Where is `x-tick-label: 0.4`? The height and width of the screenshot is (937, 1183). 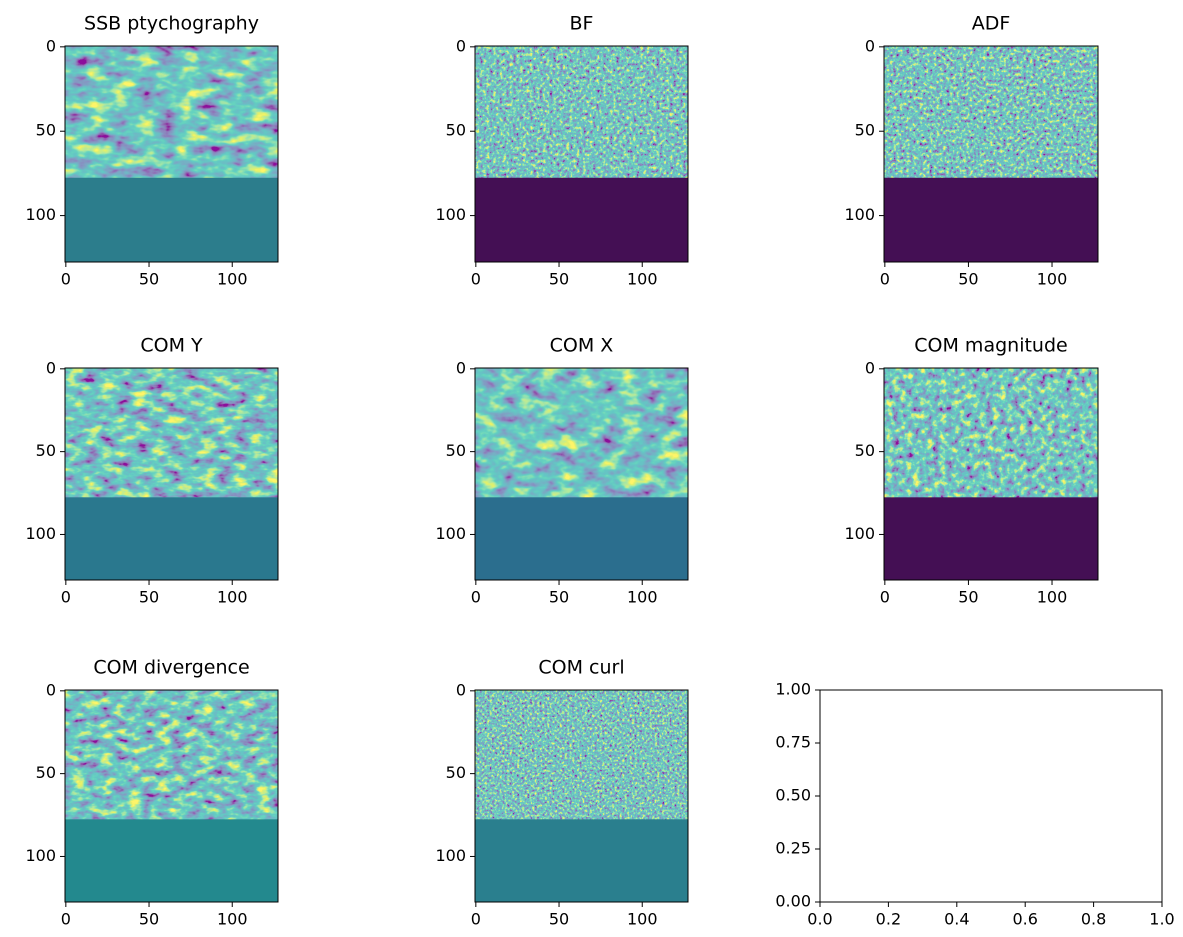 x-tick-label: 0.4 is located at coordinates (956, 919).